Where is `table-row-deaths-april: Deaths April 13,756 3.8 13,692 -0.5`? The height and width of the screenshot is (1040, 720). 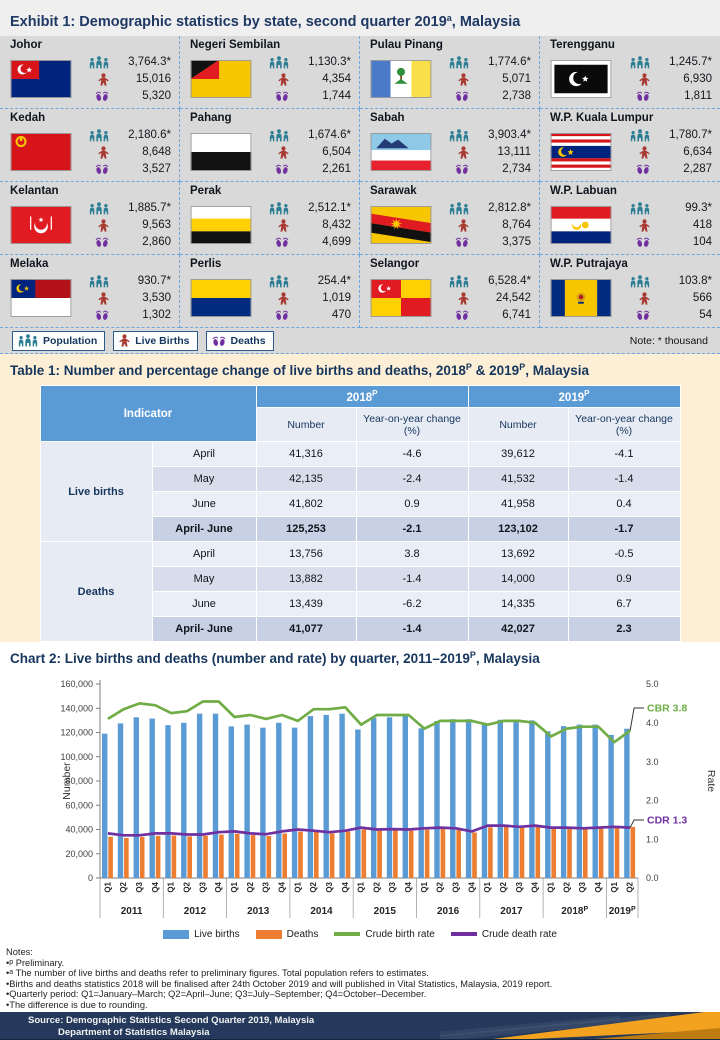
table-row-deaths-april: Deaths April 13,756 3.8 13,692 -0.5 is located at coordinates (360, 591).